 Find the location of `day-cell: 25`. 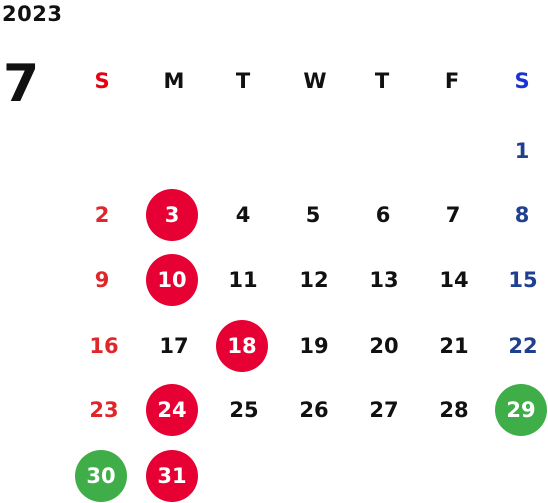

day-cell: 25 is located at coordinates (244, 410).